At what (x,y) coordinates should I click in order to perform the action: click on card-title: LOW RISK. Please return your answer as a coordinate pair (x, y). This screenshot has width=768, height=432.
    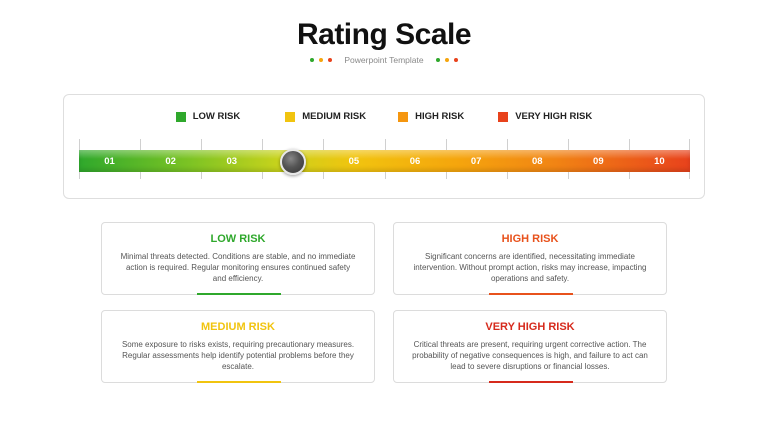
    Looking at the image, I should click on (238, 239).